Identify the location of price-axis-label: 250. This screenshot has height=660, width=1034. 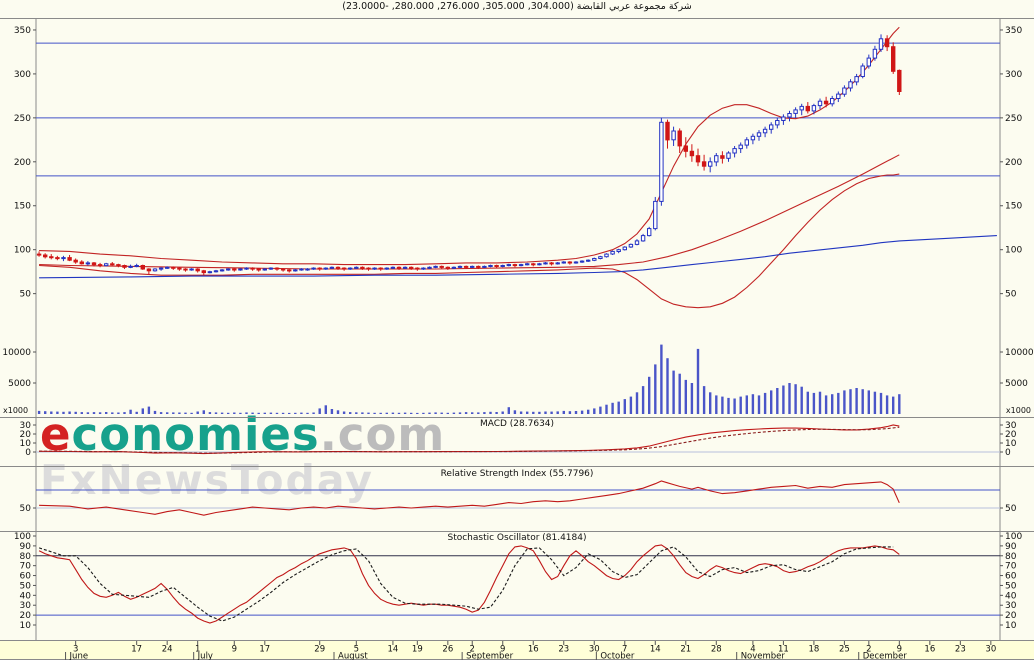
(22, 119).